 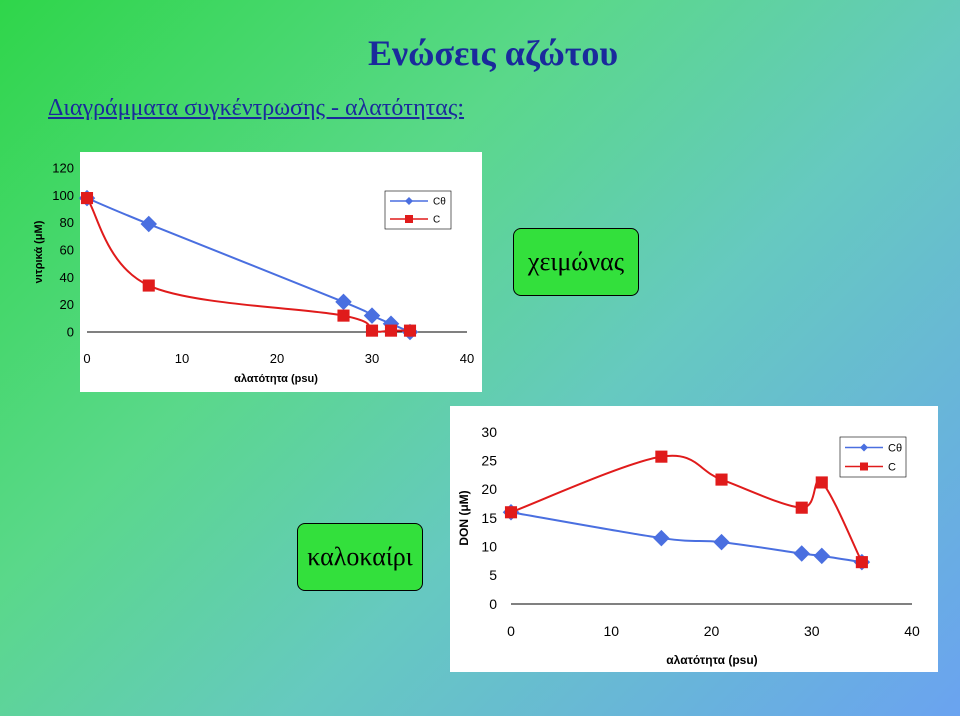 I want to click on winter-label: χειμώνας, so click(x=576, y=261).